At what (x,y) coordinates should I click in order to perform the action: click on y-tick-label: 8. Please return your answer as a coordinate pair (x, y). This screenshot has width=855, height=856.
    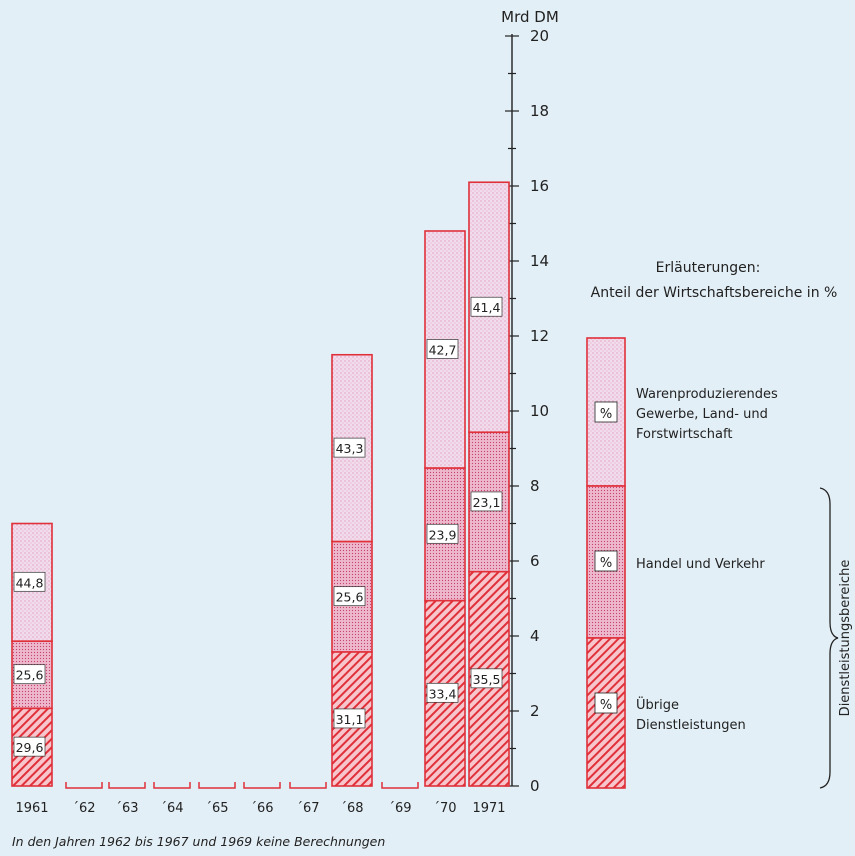
    Looking at the image, I should click on (535, 486).